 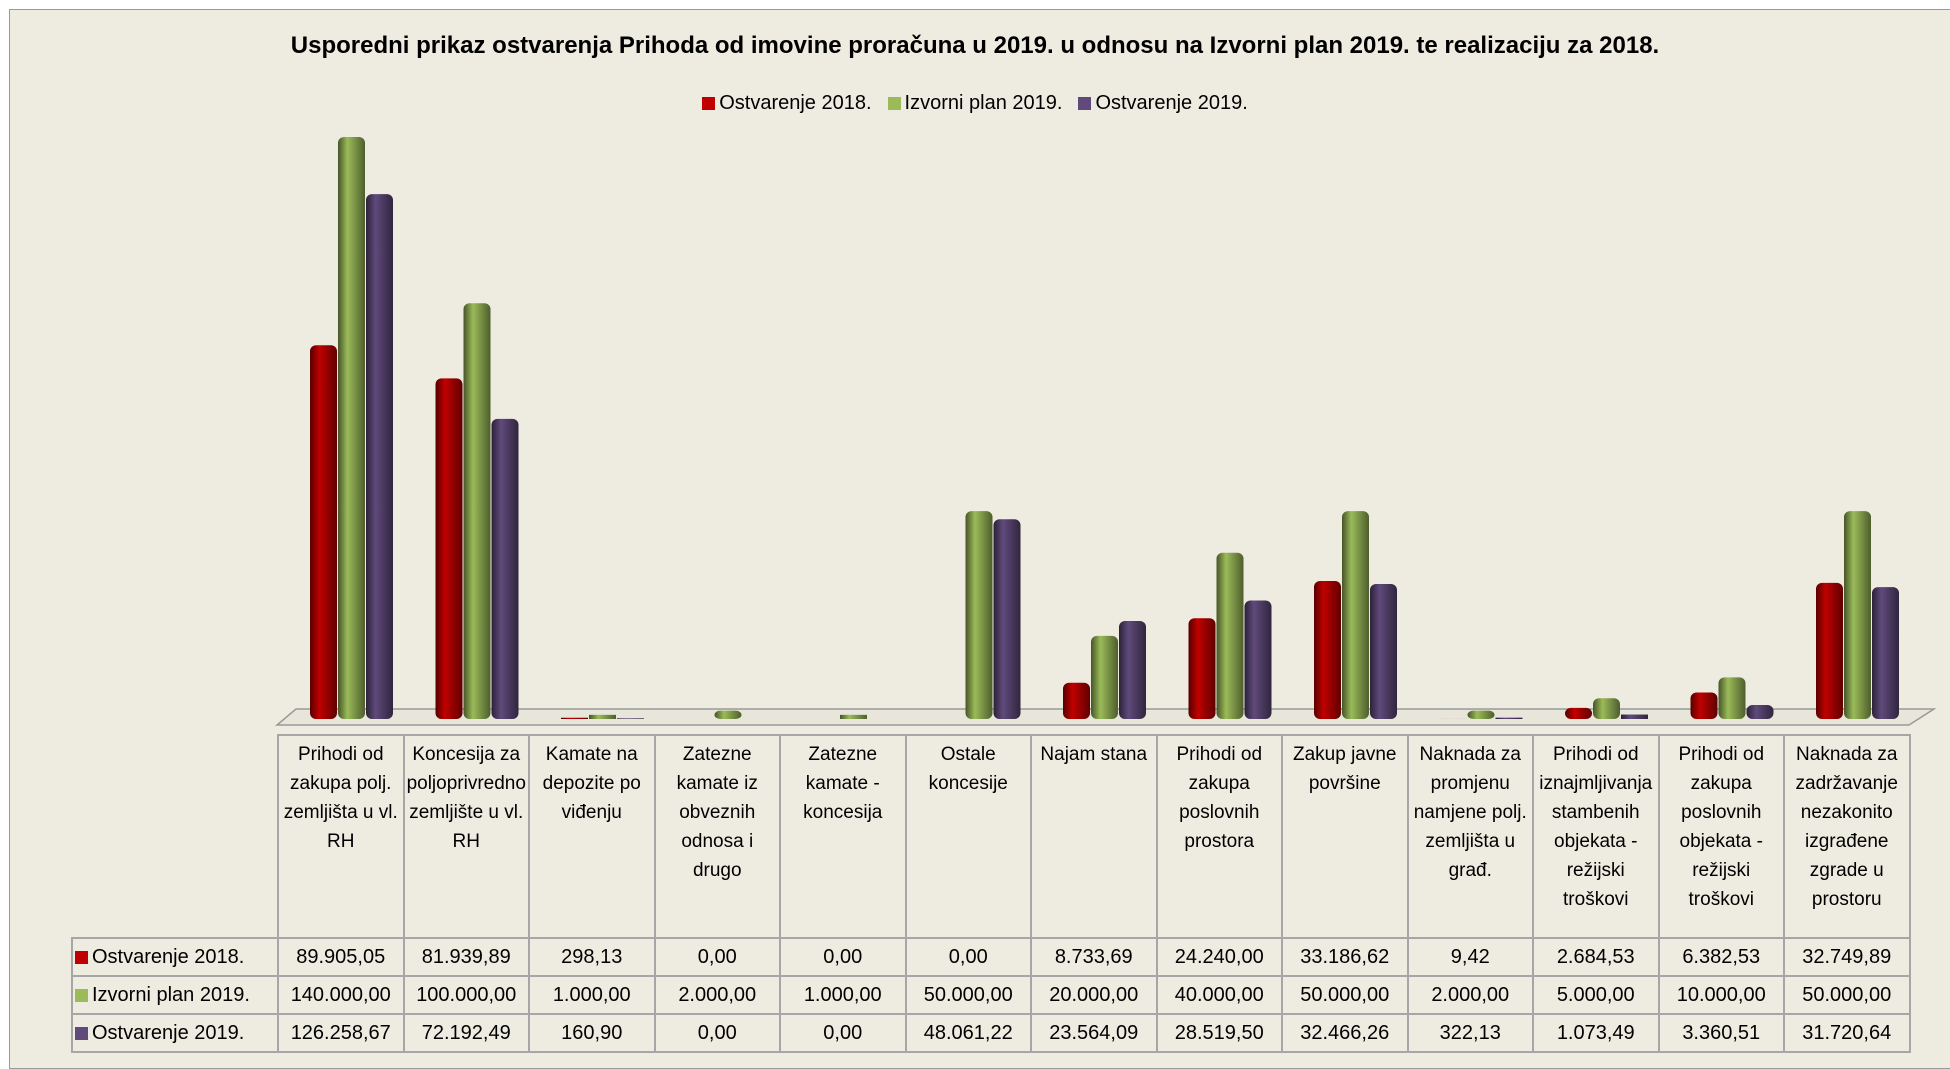 I want to click on value-cell: 8.733,69, so click(x=1094, y=957).